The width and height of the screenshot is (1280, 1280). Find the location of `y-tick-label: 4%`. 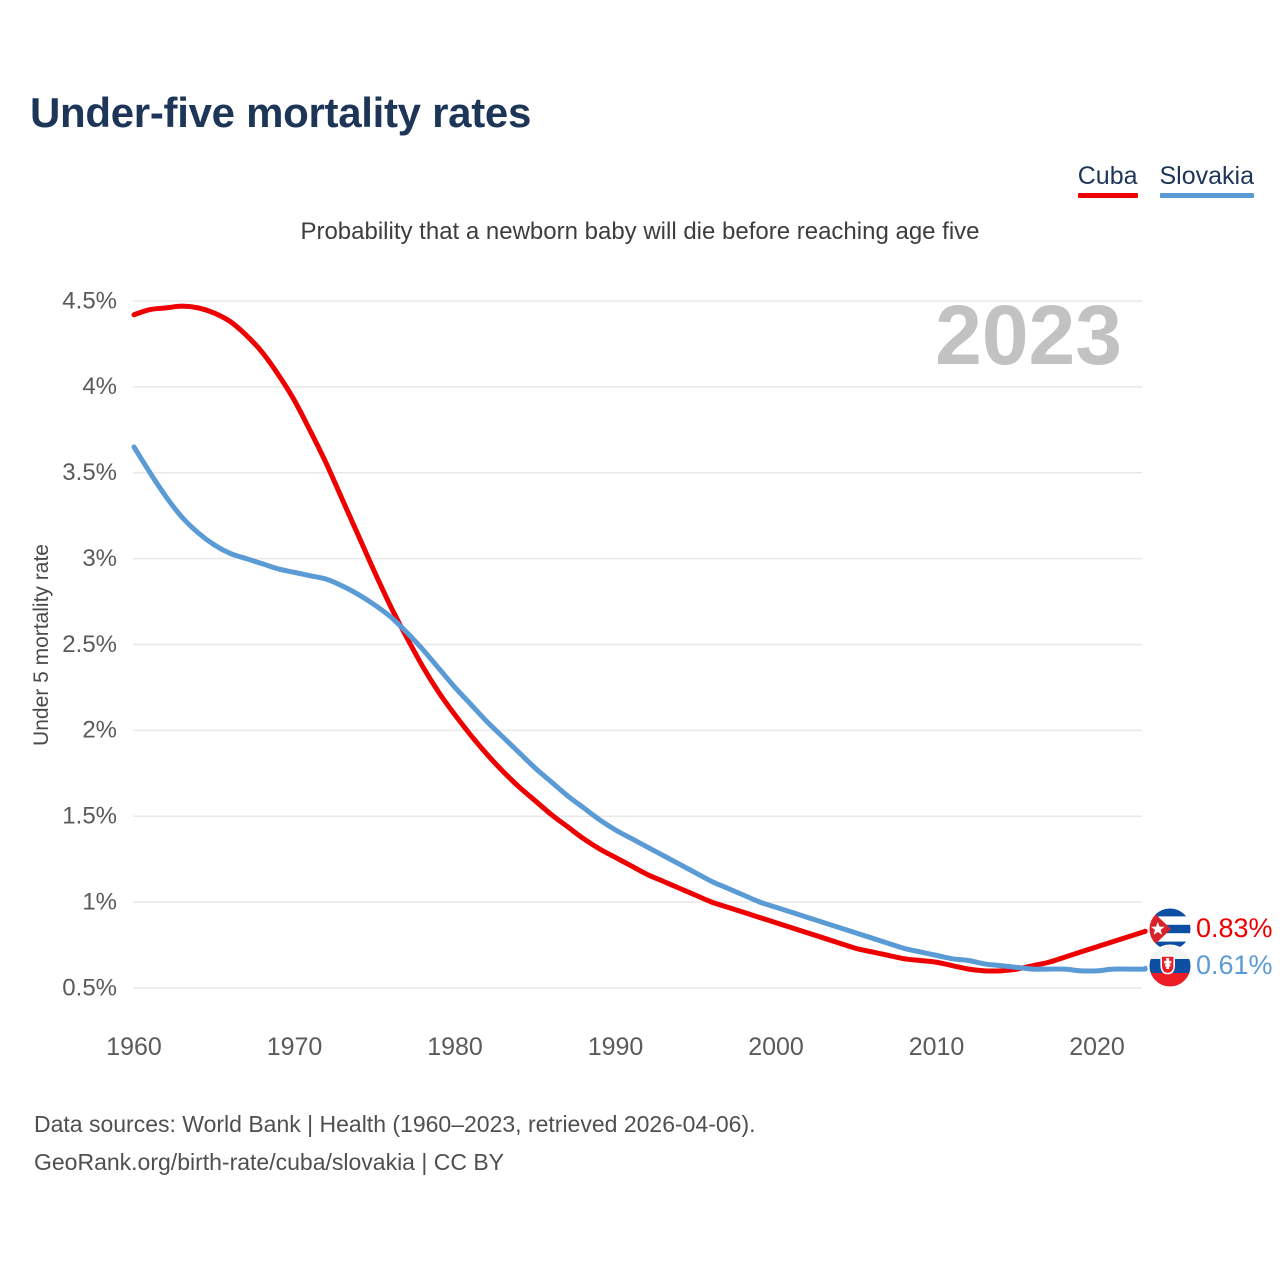

y-tick-label: 4% is located at coordinates (99, 386).